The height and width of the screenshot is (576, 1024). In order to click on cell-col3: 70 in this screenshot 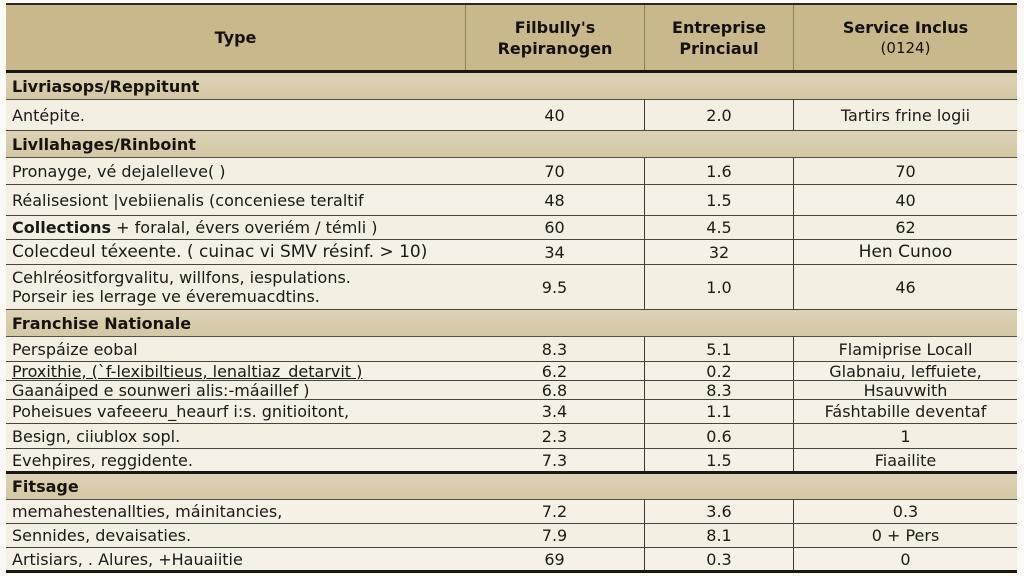, I will do `click(905, 171)`.